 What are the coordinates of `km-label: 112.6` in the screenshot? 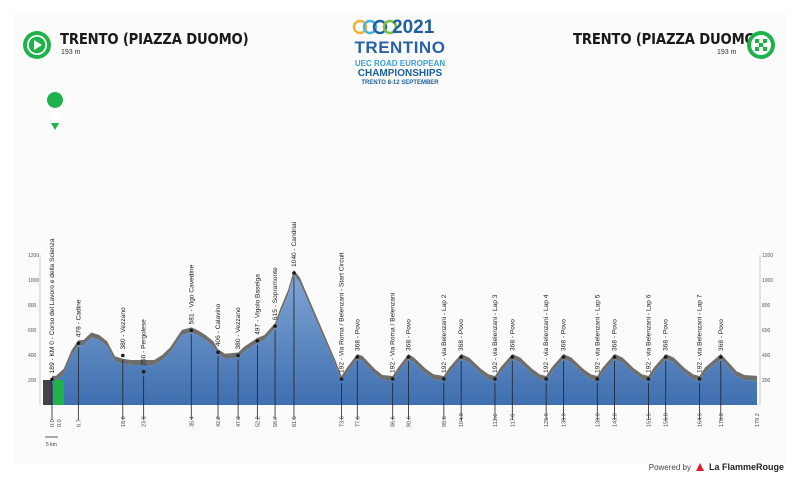 It's located at (496, 420).